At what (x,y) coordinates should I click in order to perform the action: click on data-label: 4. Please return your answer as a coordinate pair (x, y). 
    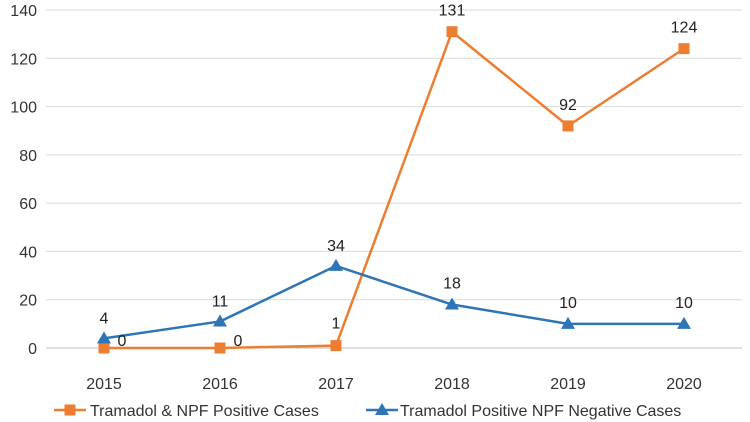
    Looking at the image, I should click on (104, 318).